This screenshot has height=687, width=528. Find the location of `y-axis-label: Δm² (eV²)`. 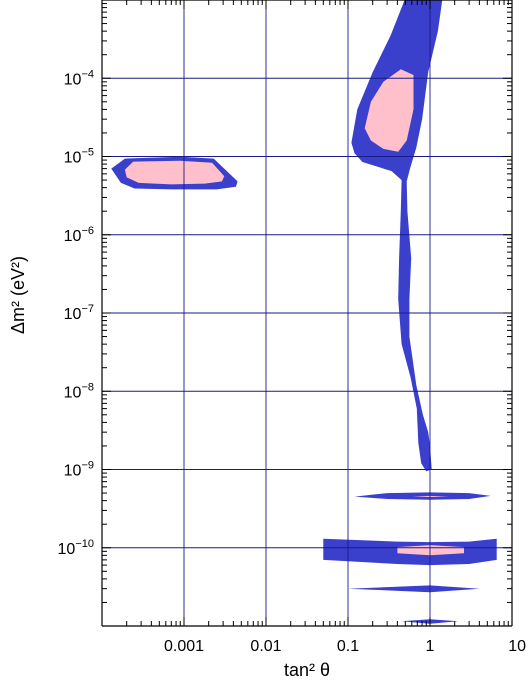

y-axis-label: Δm² (eV²) is located at coordinates (18, 295).